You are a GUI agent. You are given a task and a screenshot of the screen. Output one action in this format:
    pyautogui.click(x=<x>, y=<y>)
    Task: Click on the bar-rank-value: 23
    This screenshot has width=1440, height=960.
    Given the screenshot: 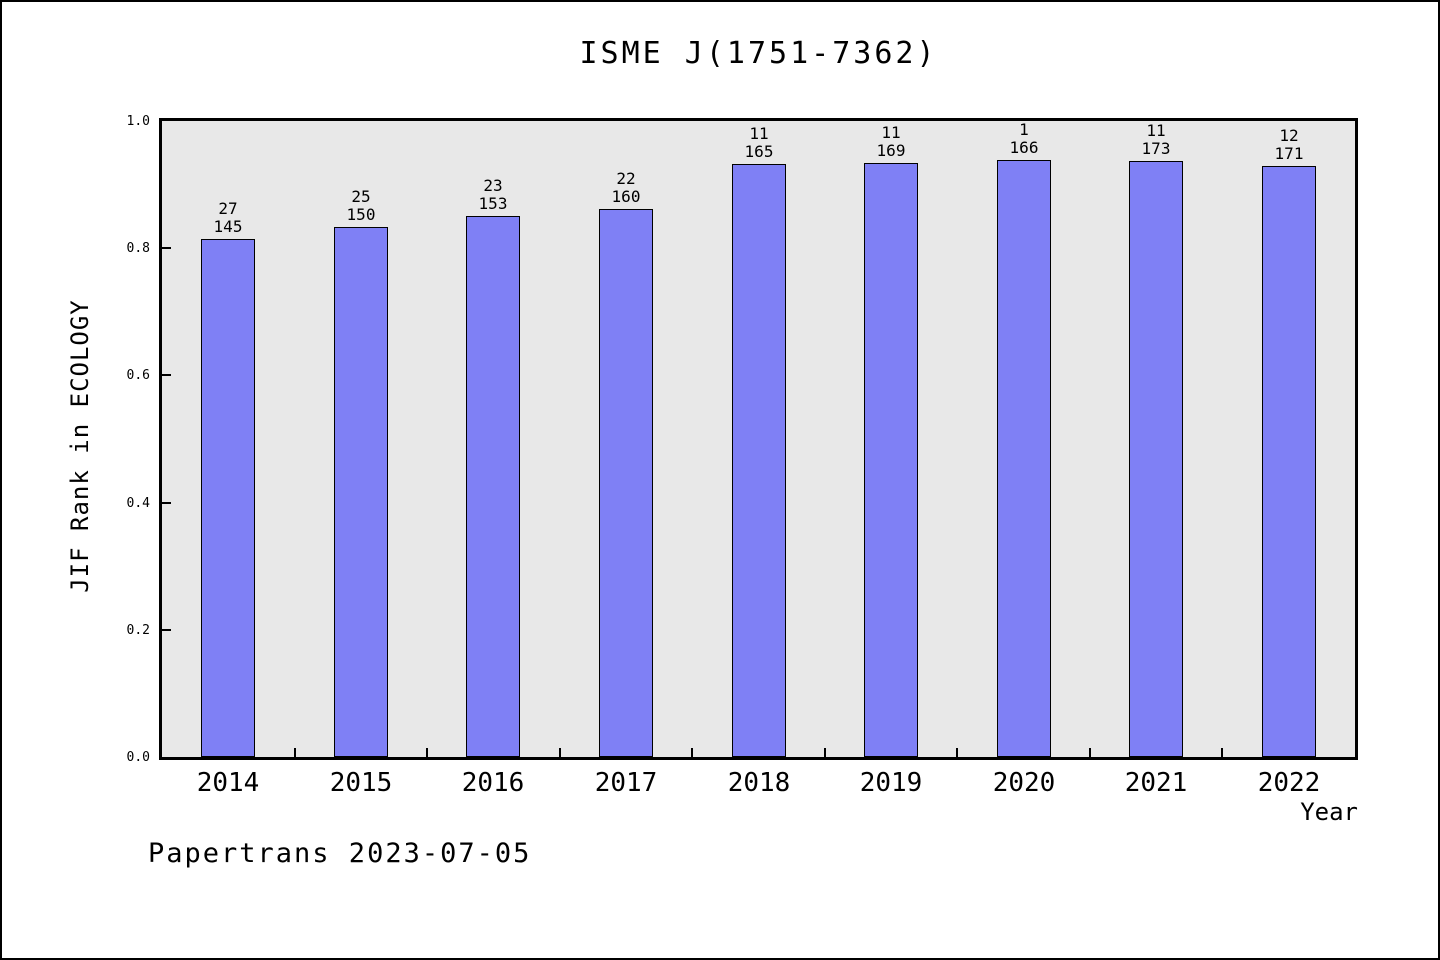 What is the action you would take?
    pyautogui.click(x=493, y=185)
    